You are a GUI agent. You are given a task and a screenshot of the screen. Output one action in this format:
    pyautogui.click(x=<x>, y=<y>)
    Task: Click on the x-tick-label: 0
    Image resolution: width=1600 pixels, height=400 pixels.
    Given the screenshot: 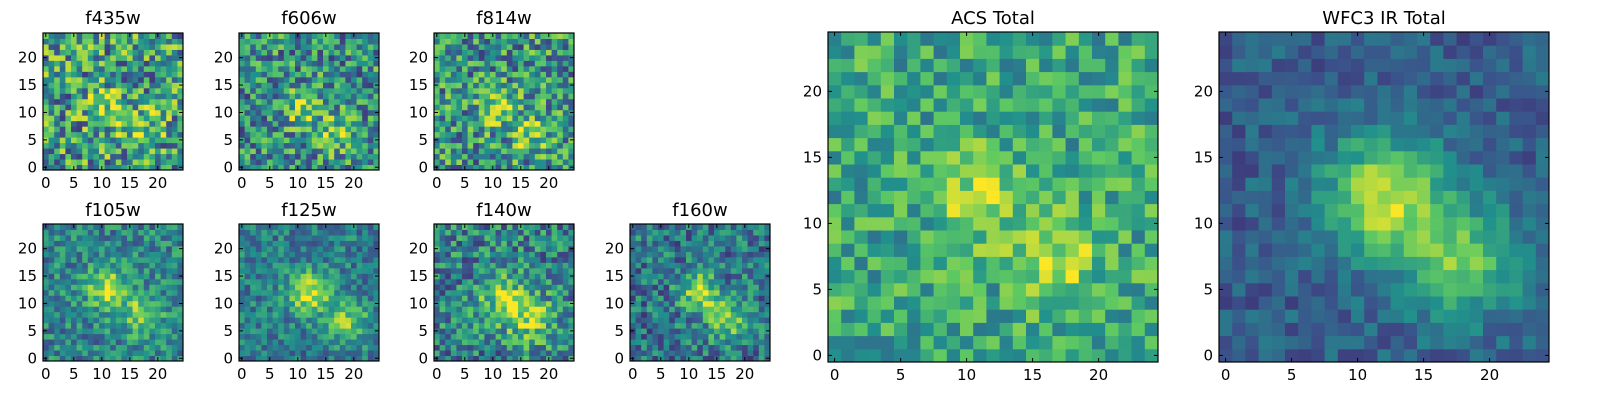 What is the action you would take?
    pyautogui.click(x=46, y=374)
    